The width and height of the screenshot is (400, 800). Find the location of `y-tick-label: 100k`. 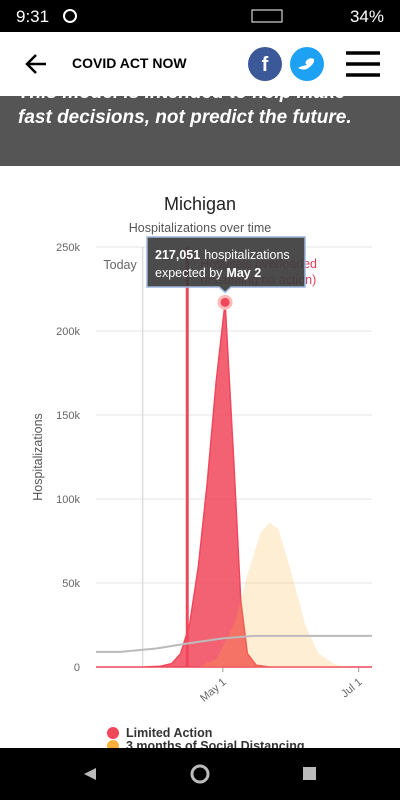

y-tick-label: 100k is located at coordinates (68, 500).